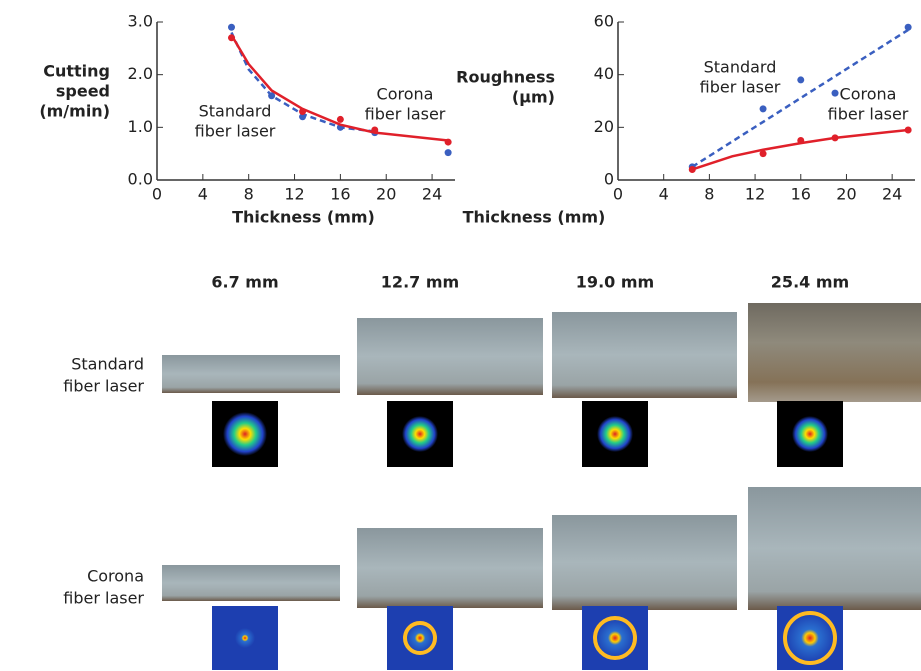 The height and width of the screenshot is (671, 921). Describe the element at coordinates (83, 91) in the screenshot. I see `y-axis-label: speed` at that location.